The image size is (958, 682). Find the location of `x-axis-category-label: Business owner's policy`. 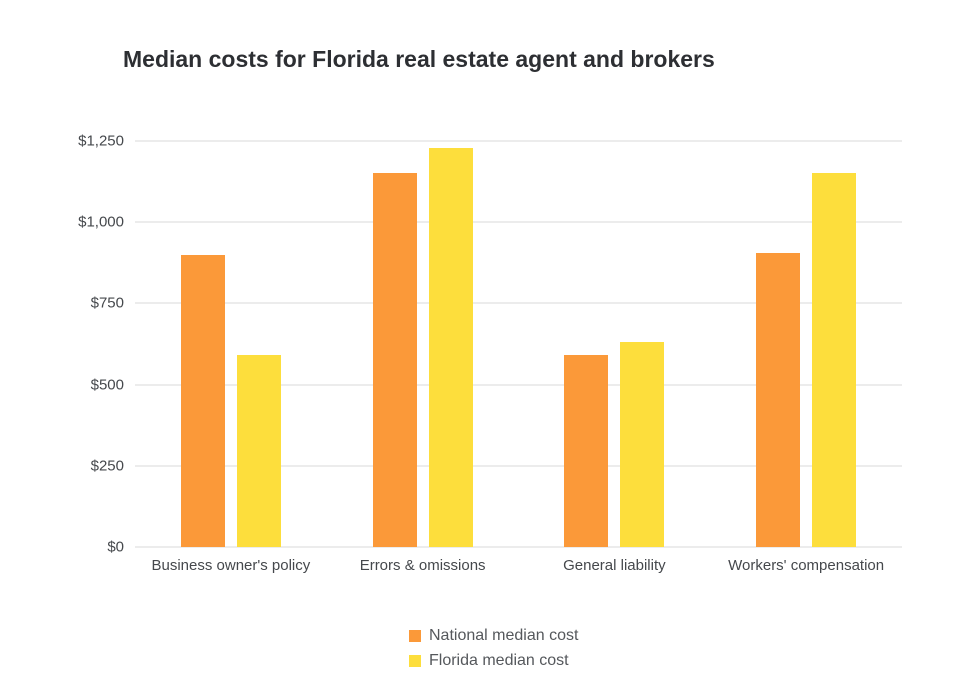

x-axis-category-label: Business owner's policy is located at coordinates (231, 565).